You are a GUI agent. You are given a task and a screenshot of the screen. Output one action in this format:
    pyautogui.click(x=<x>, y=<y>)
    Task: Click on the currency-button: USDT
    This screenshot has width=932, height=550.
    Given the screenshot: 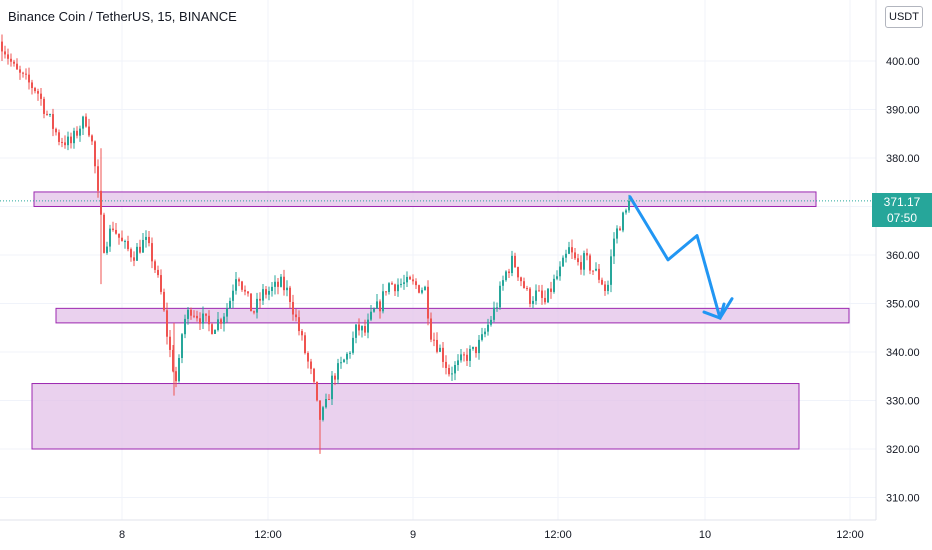 What is the action you would take?
    pyautogui.click(x=904, y=17)
    